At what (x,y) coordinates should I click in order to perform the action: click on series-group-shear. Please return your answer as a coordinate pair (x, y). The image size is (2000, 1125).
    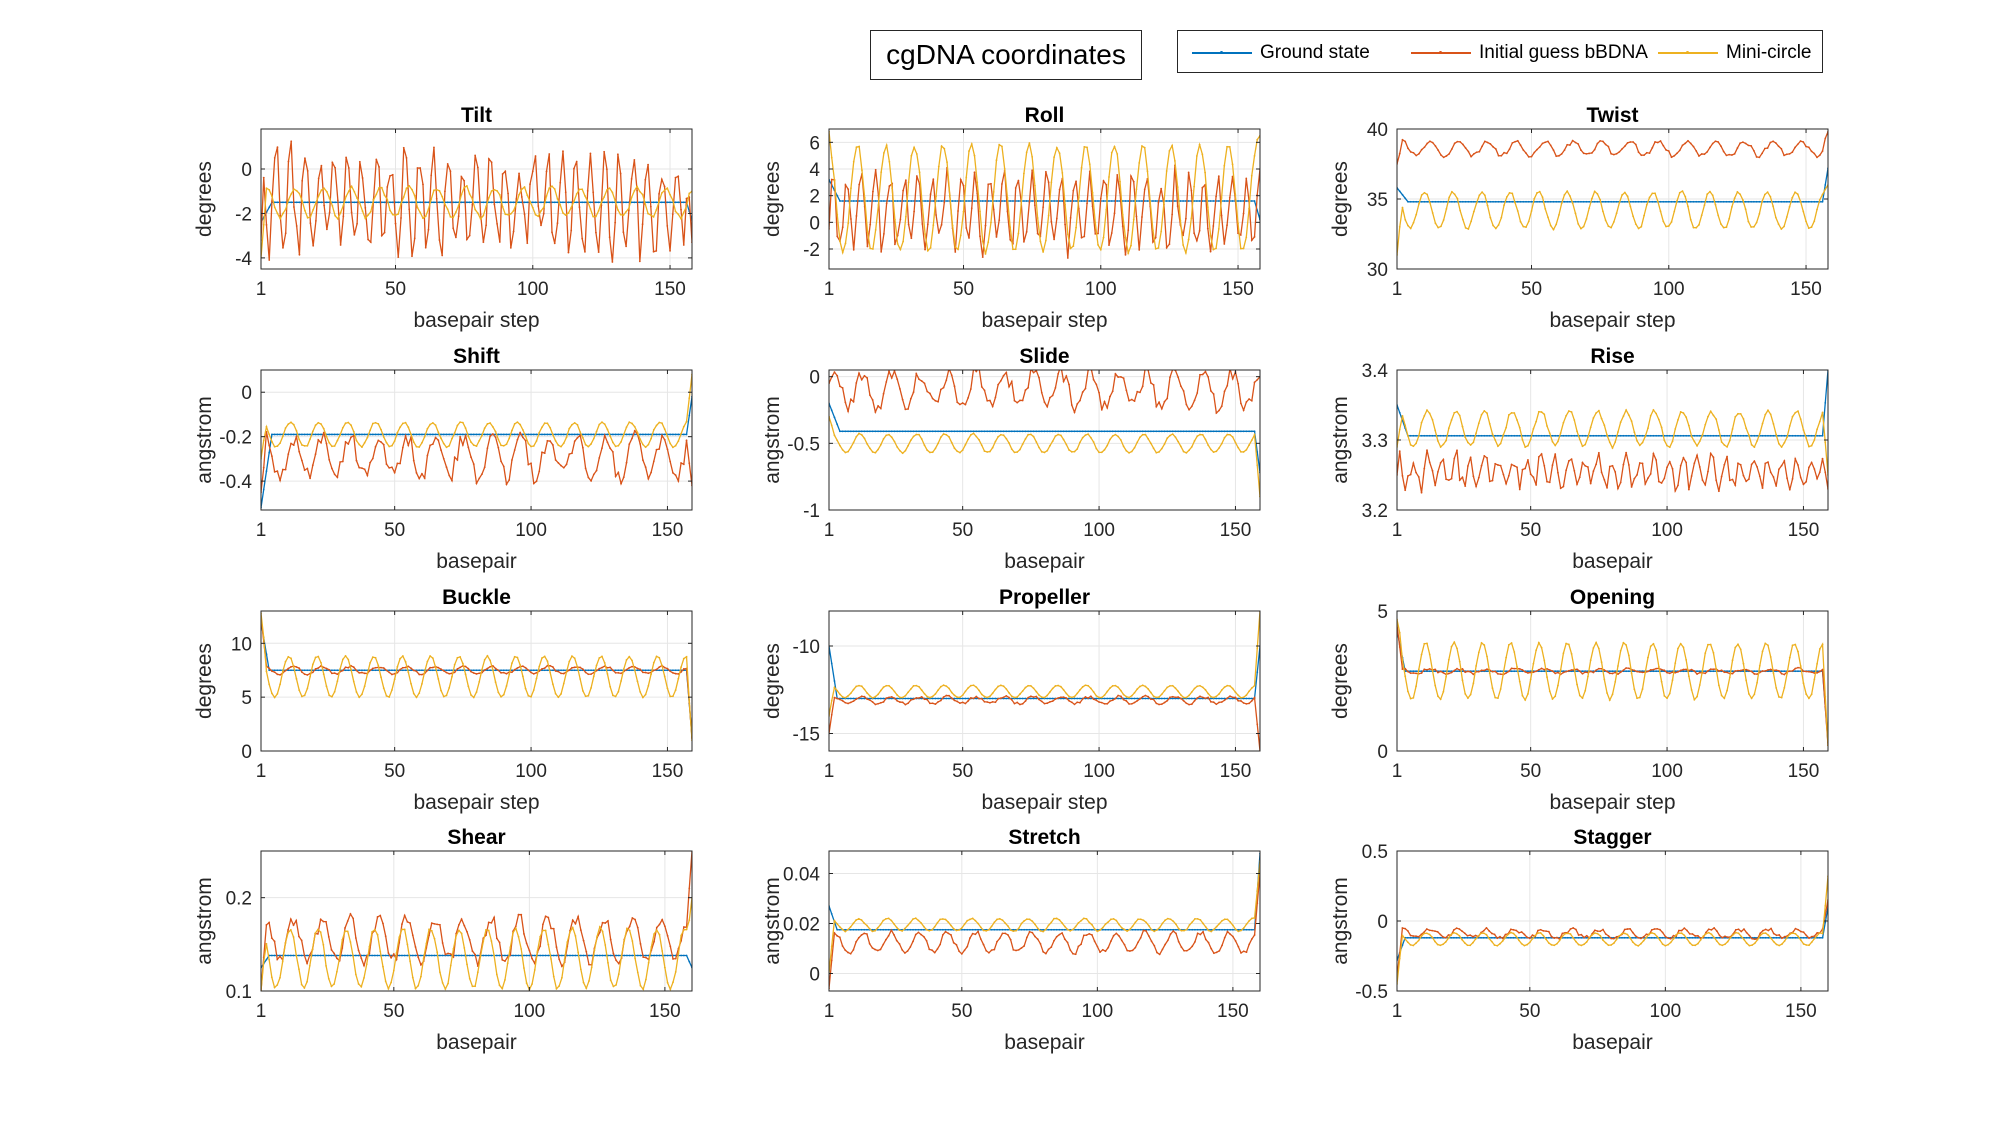
    Looking at the image, I should click on (476, 921).